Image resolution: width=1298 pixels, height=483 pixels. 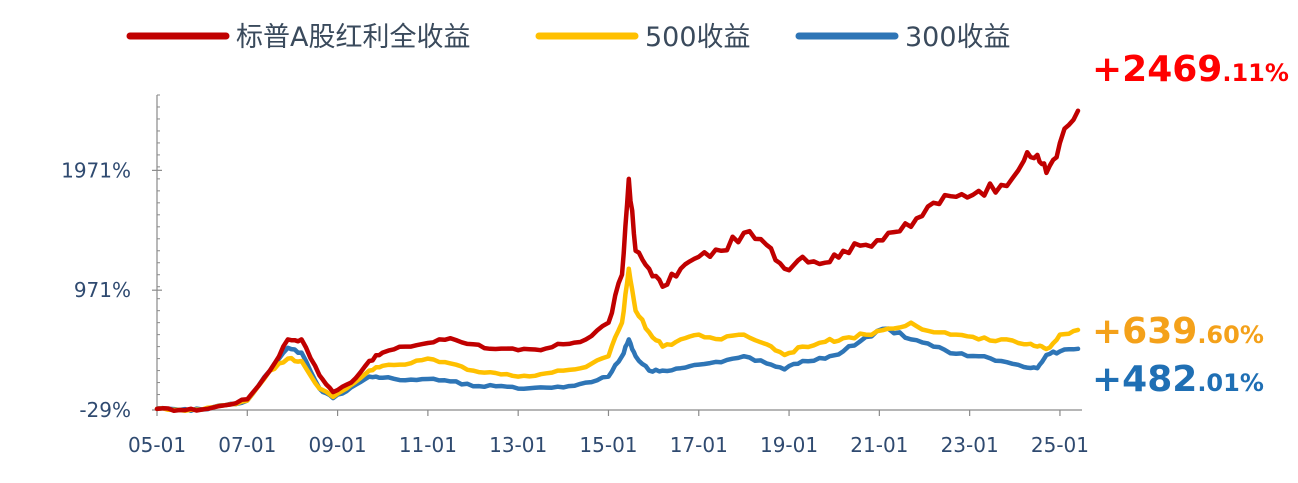 What do you see at coordinates (102, 290) in the screenshot?
I see `y-tick-label: 971%` at bounding box center [102, 290].